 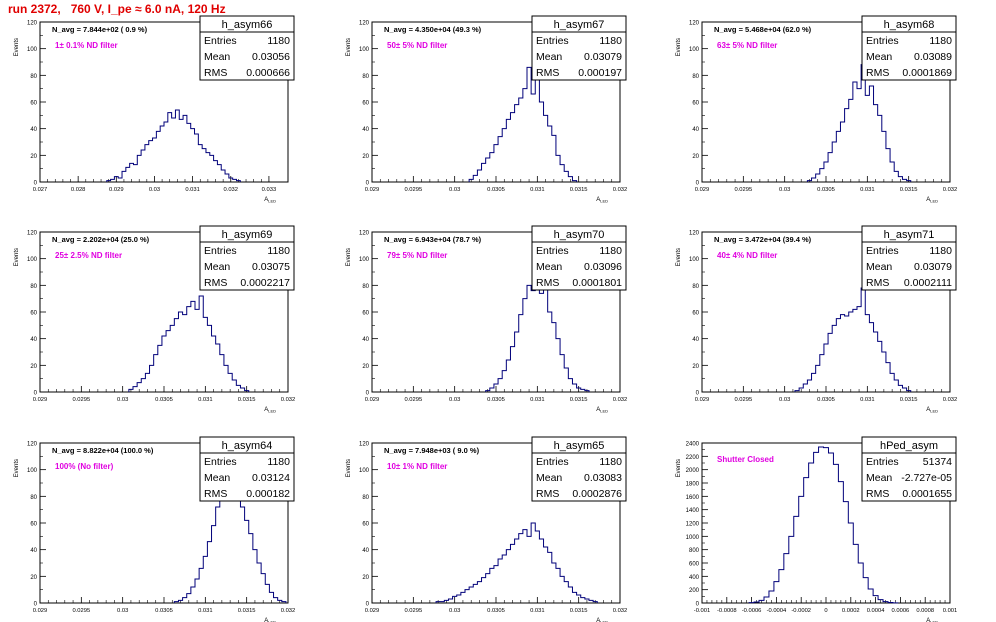 What do you see at coordinates (745, 459) in the screenshot?
I see `filter-label: Shutter Closed` at bounding box center [745, 459].